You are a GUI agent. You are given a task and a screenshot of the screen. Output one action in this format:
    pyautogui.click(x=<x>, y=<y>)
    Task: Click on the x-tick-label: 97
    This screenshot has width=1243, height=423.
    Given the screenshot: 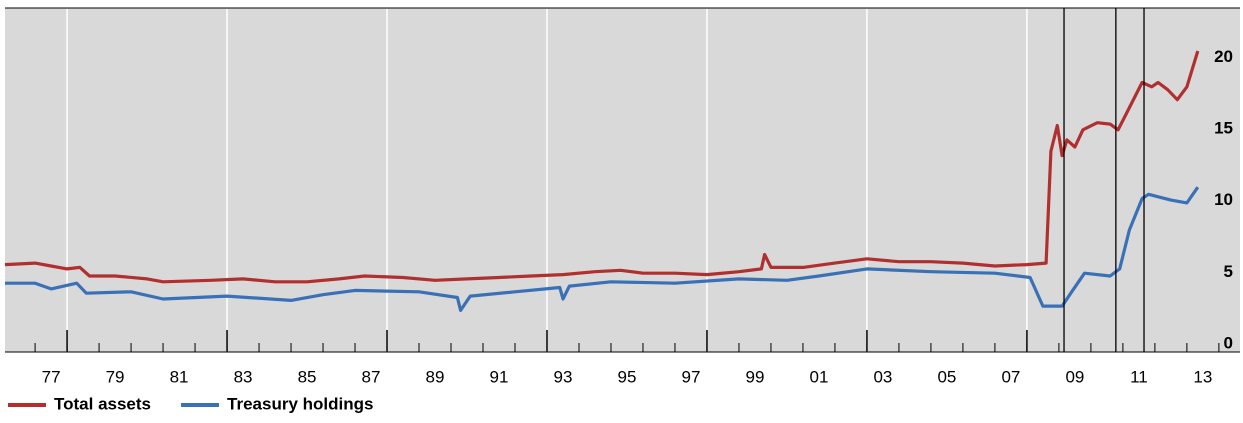 What is the action you would take?
    pyautogui.click(x=691, y=376)
    